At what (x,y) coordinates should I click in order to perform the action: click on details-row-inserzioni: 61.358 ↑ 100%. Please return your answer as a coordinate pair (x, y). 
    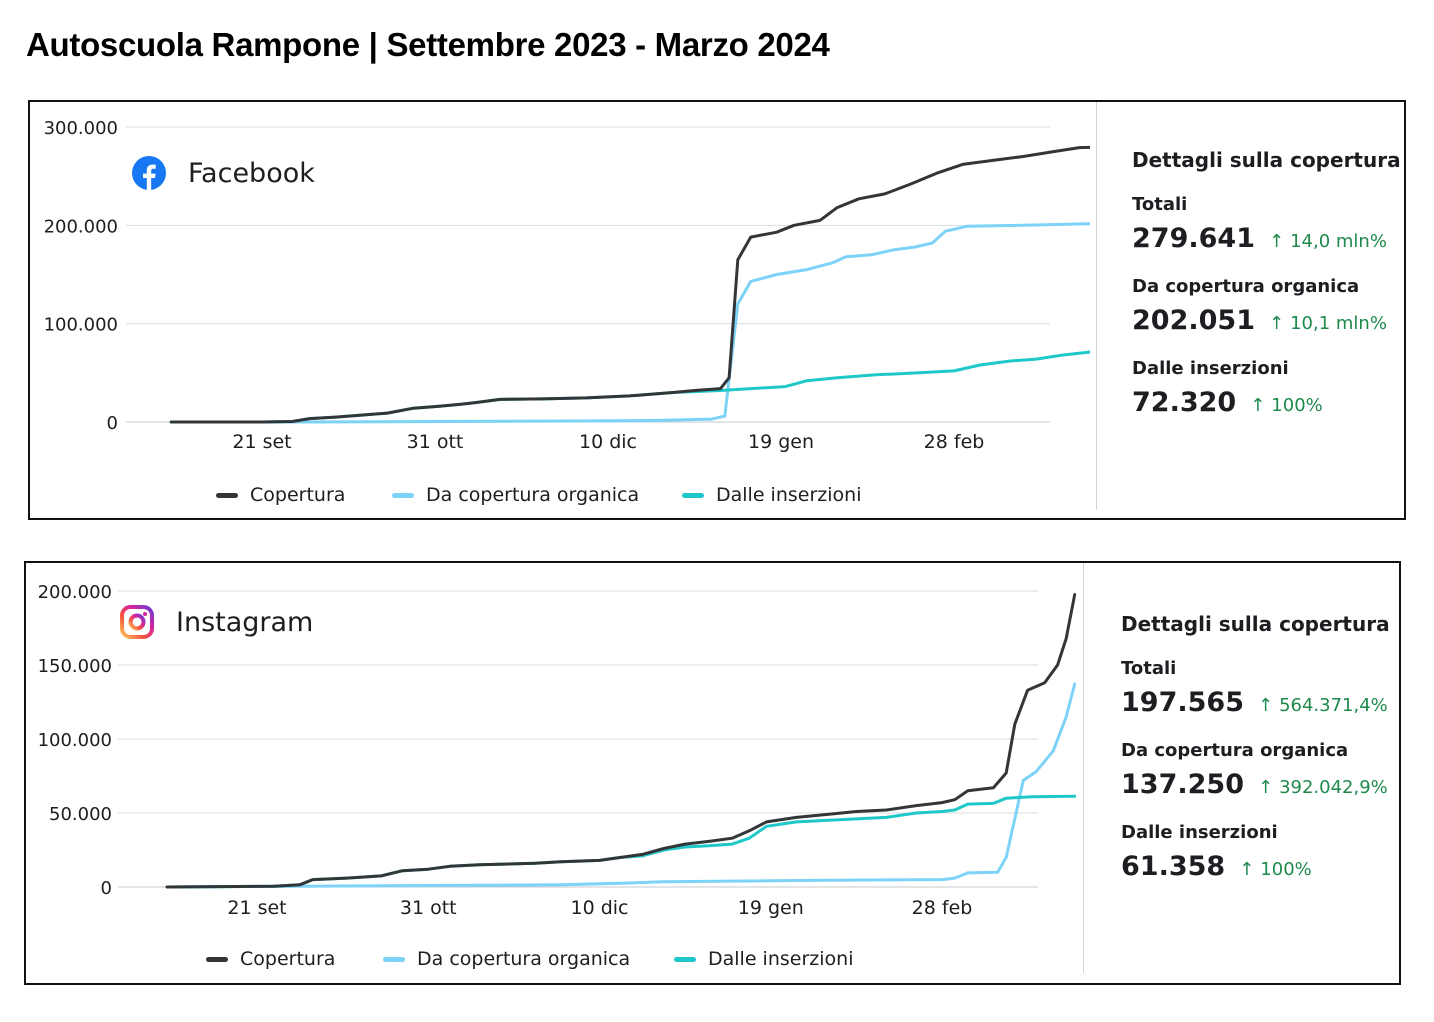
    Looking at the image, I should click on (1255, 866).